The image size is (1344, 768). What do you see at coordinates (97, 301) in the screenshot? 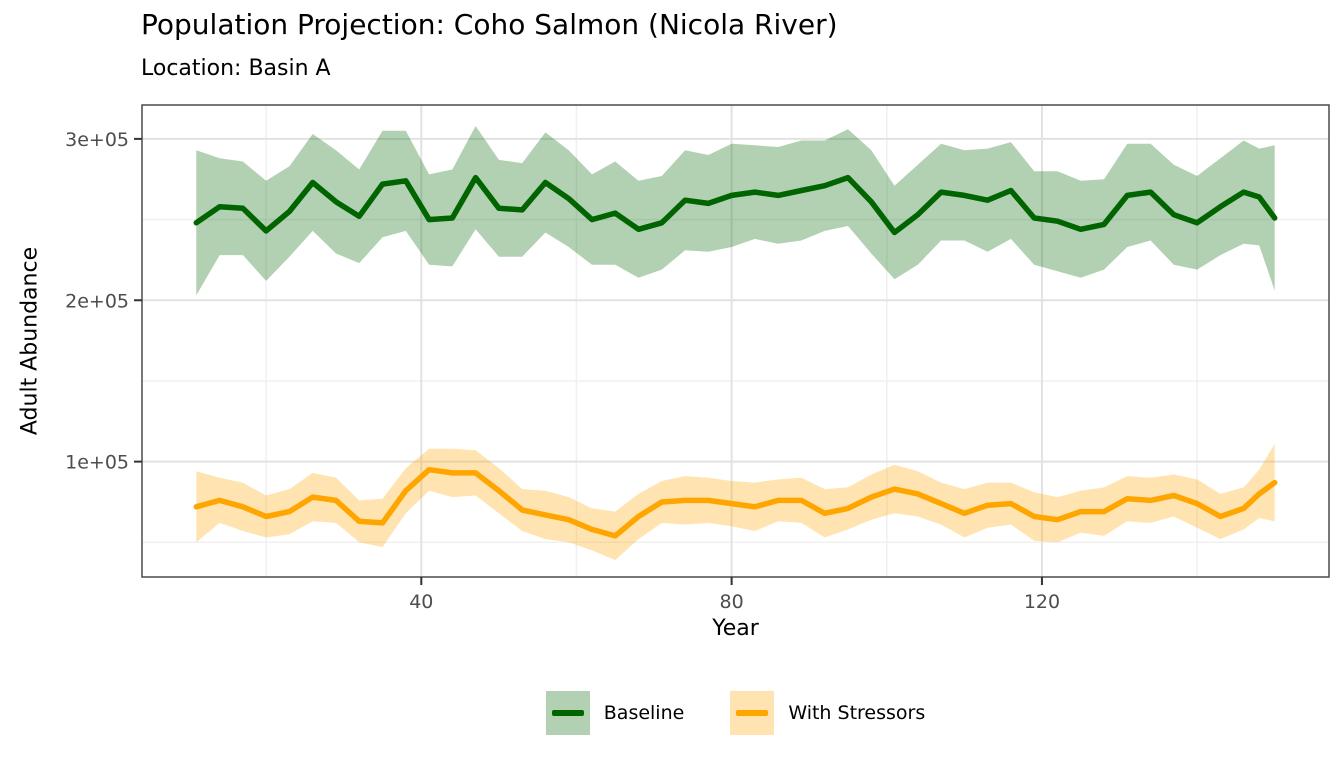
I see `y-tick-label: 2e+05` at bounding box center [97, 301].